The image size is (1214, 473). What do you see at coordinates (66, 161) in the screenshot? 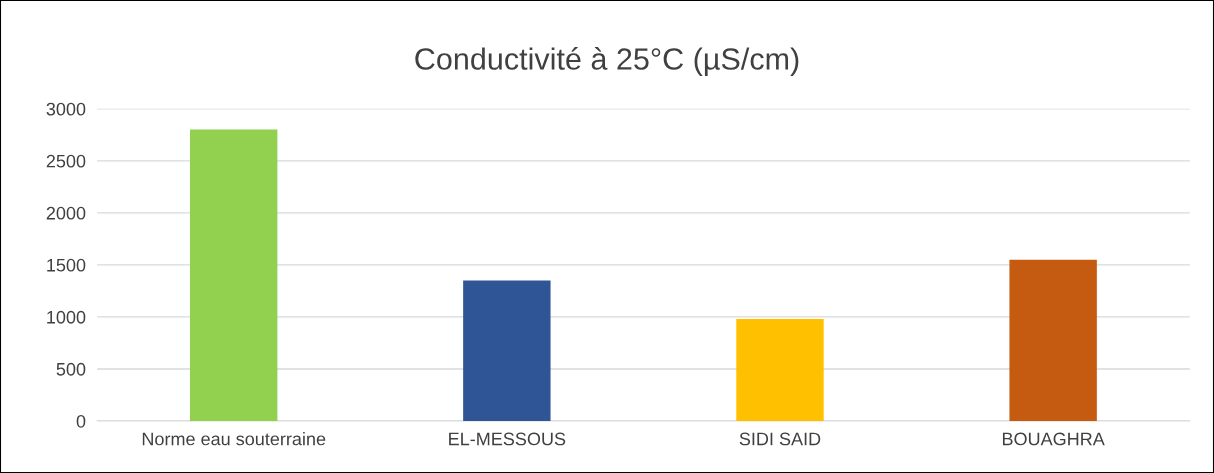
I see `y-tick-label: 2500` at bounding box center [66, 161].